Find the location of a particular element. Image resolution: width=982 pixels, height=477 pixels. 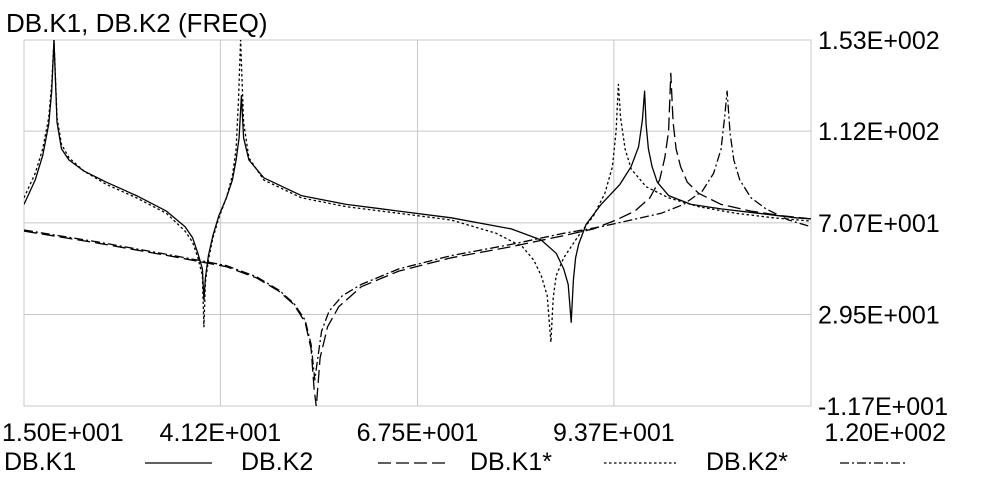

x-tick-label: 1.20E+002 is located at coordinates (885, 433).